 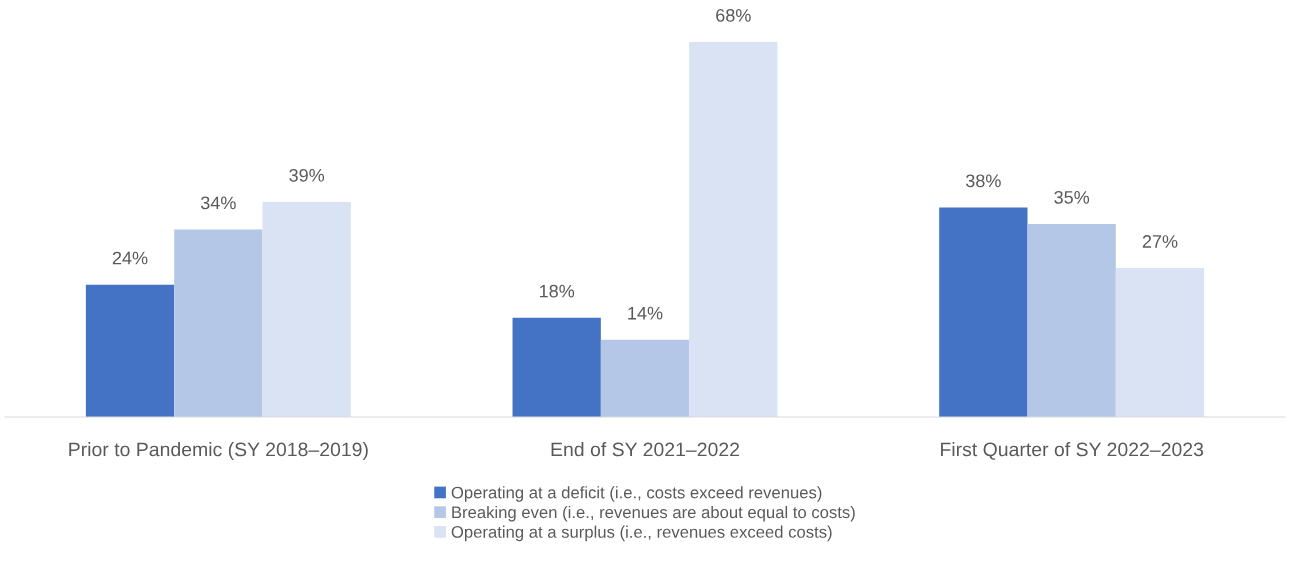 I want to click on data-label: 27%, so click(x=1160, y=241).